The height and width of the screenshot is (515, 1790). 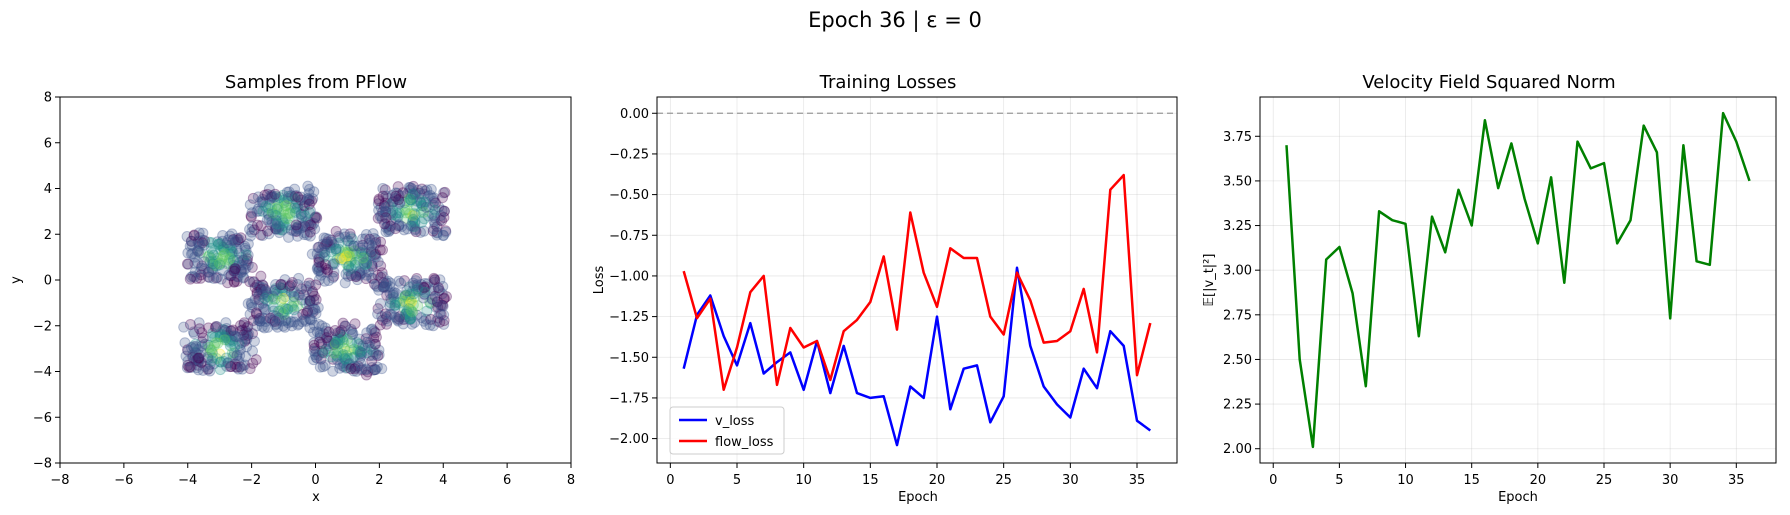 I want to click on legend-v-loss-label: v_loss, so click(x=735, y=421).